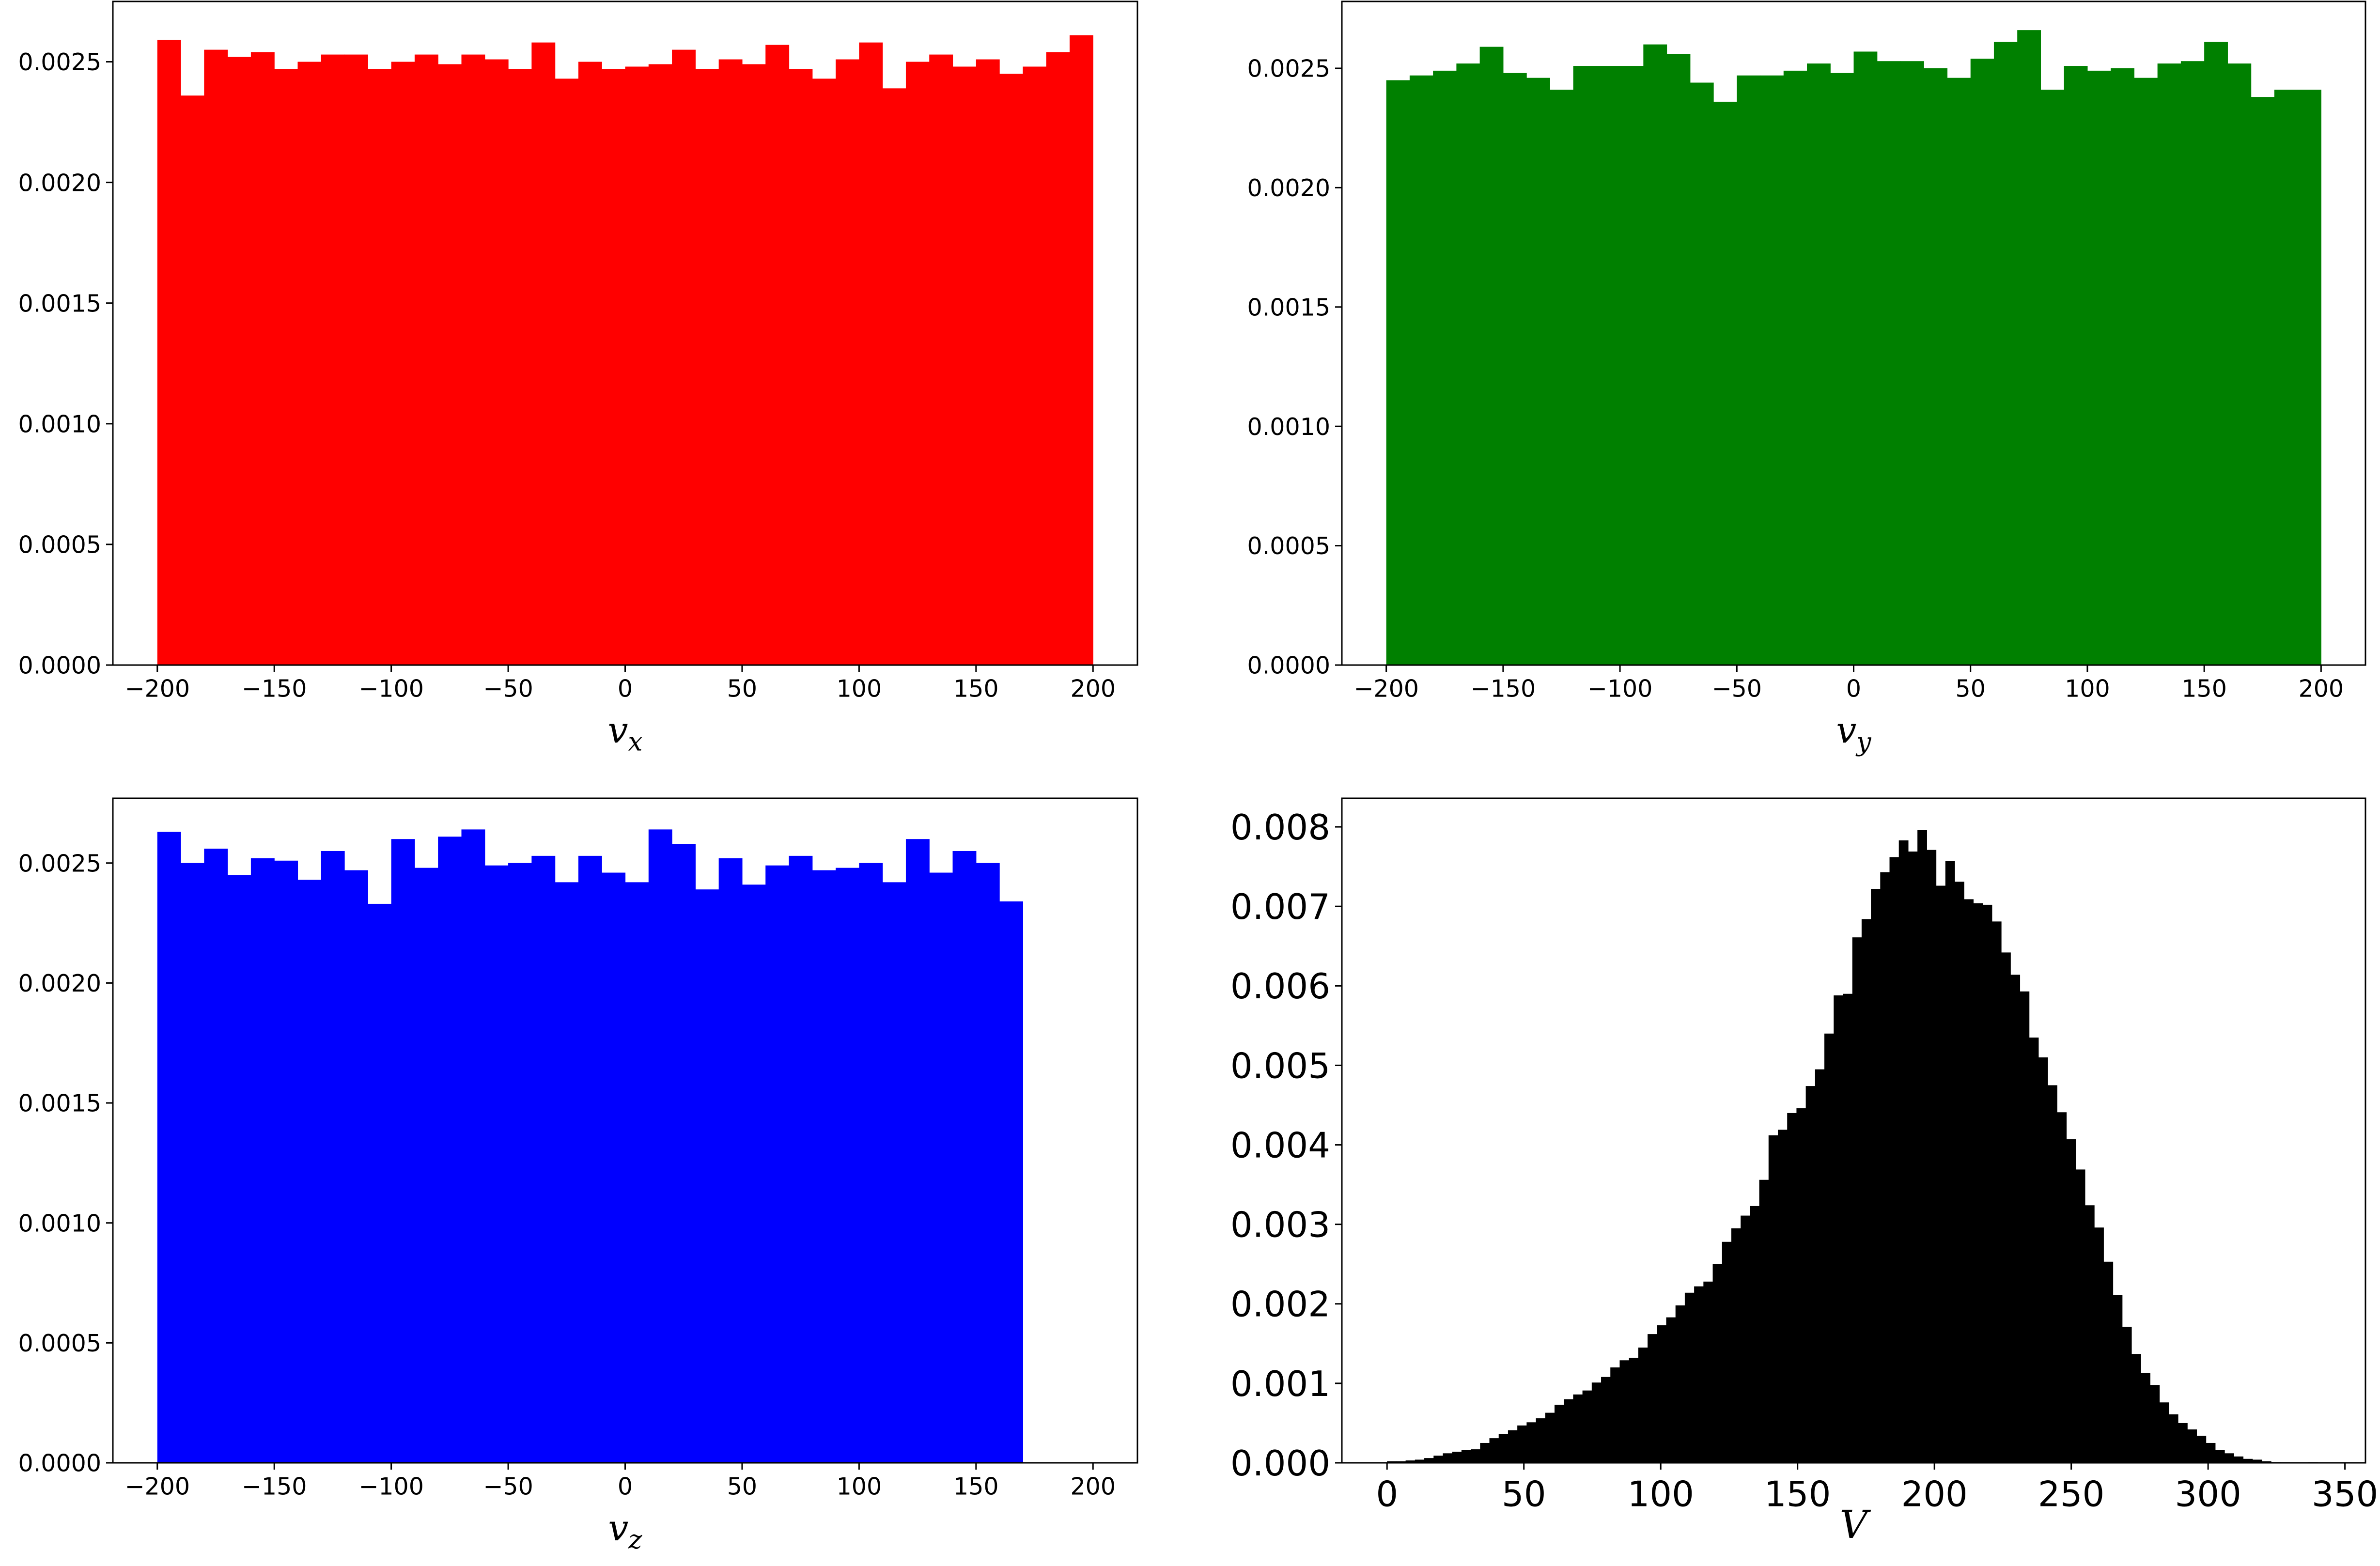  What do you see at coordinates (1280, 827) in the screenshot?
I see `y-tick-label: 0.008` at bounding box center [1280, 827].